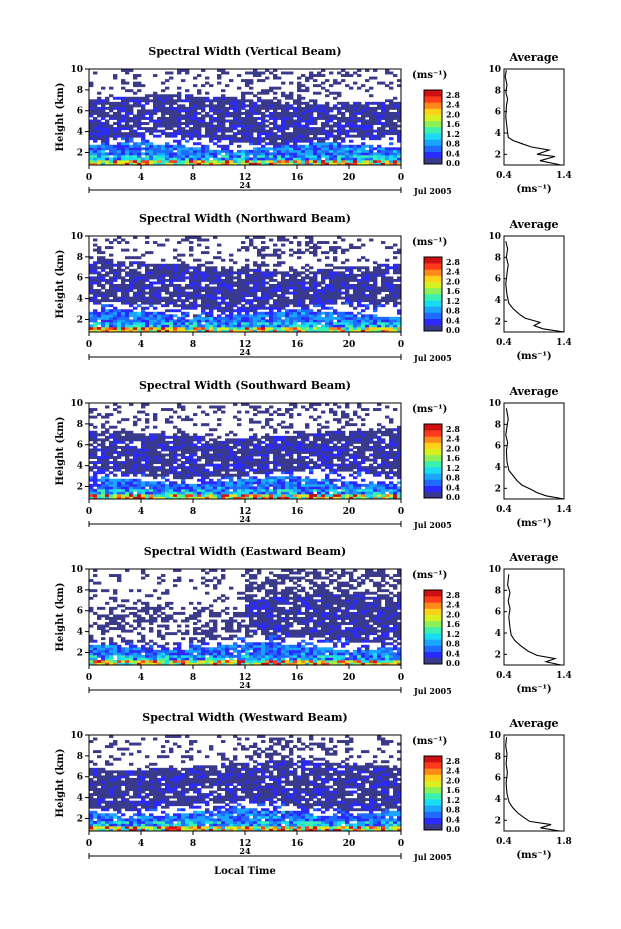  What do you see at coordinates (193, 345) in the screenshot?
I see `x-tick-label: 8` at bounding box center [193, 345].